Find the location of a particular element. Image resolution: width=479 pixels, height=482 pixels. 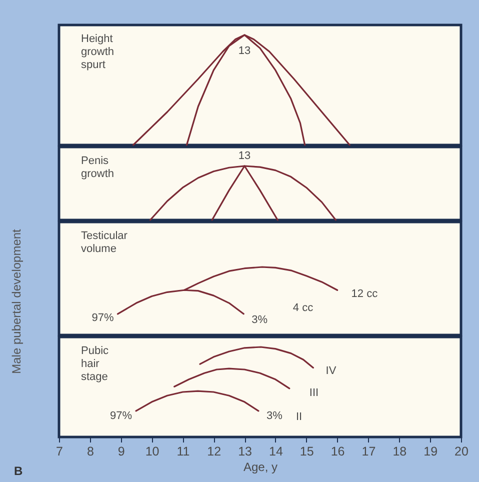

annotation: 4 cc is located at coordinates (303, 308).